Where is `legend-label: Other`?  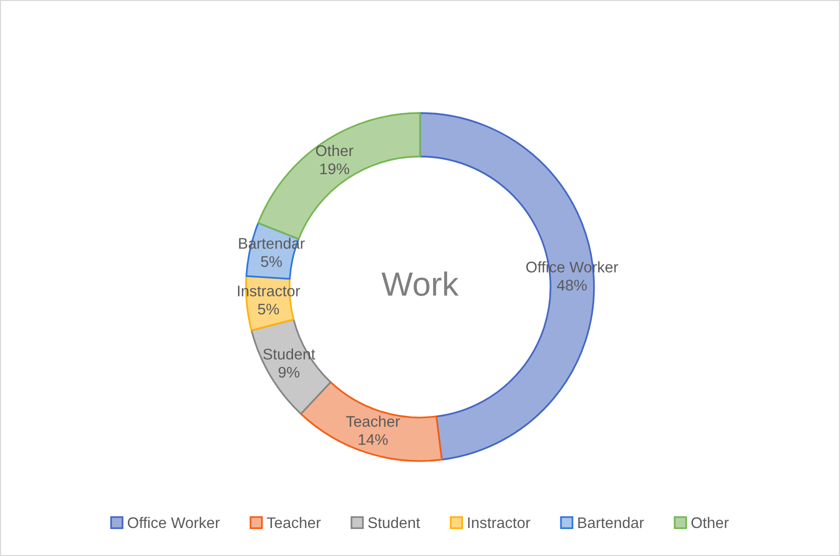 legend-label: Other is located at coordinates (710, 522).